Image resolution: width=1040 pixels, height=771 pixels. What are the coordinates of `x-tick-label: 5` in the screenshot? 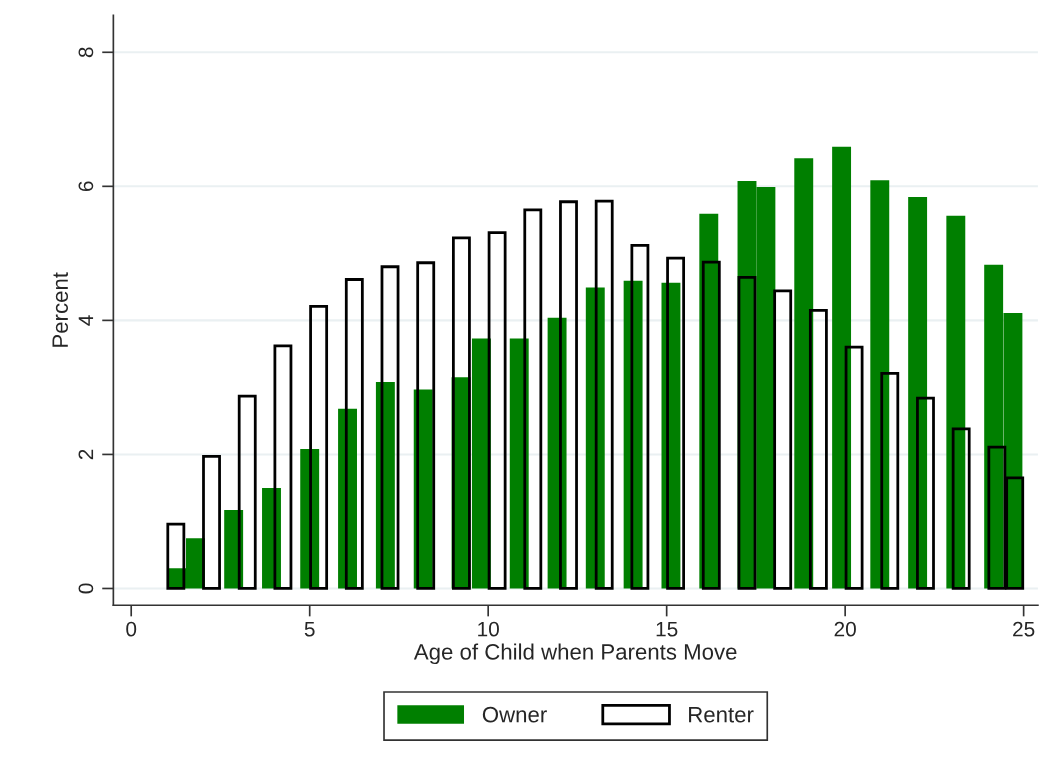 It's located at (309, 629).